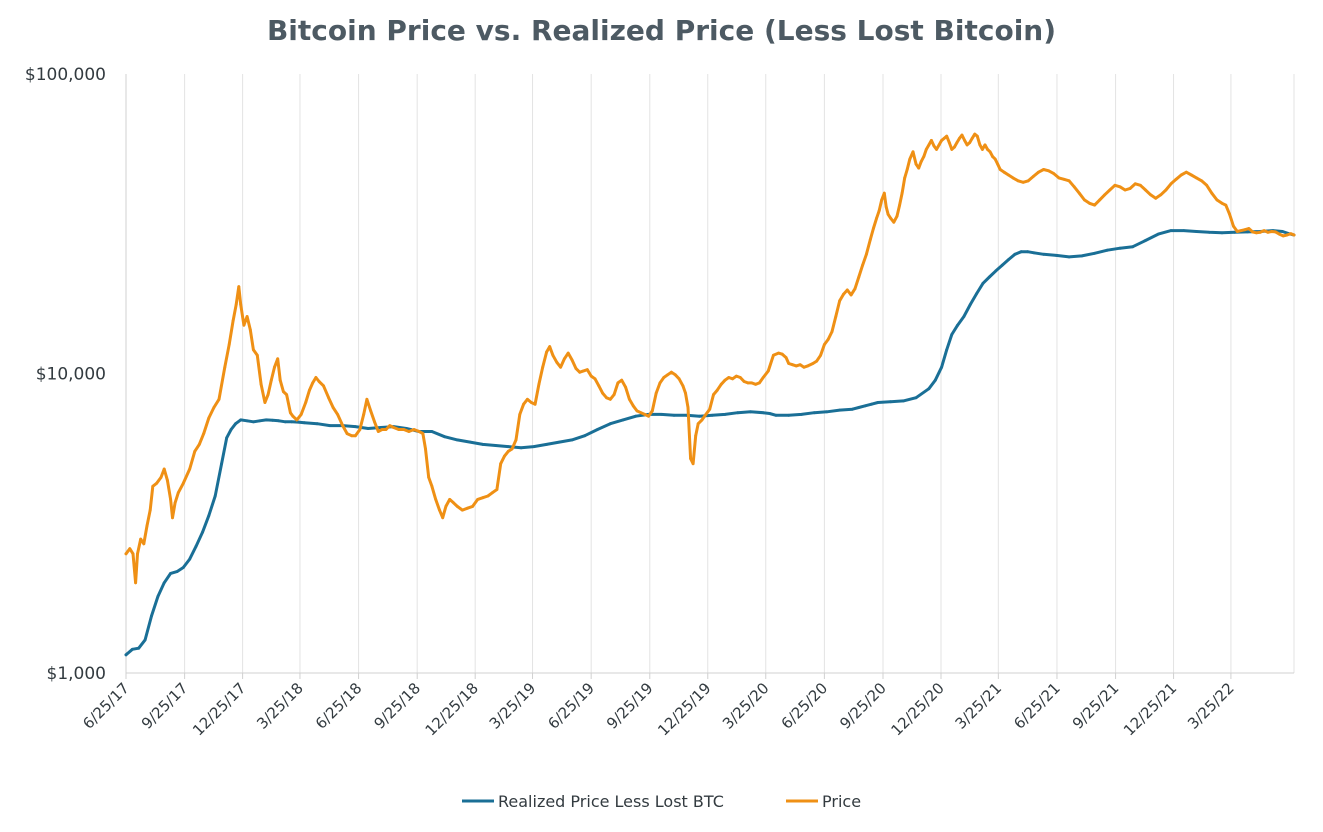 The width and height of the screenshot is (1323, 832). What do you see at coordinates (684, 709) in the screenshot?
I see `x-tick-label: 12/25/19` at bounding box center [684, 709].